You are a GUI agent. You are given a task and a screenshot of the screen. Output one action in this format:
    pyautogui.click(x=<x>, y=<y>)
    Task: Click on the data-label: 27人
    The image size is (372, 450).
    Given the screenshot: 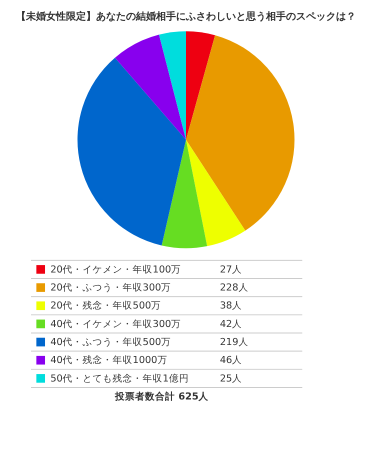 What is the action you would take?
    pyautogui.click(x=231, y=270)
    